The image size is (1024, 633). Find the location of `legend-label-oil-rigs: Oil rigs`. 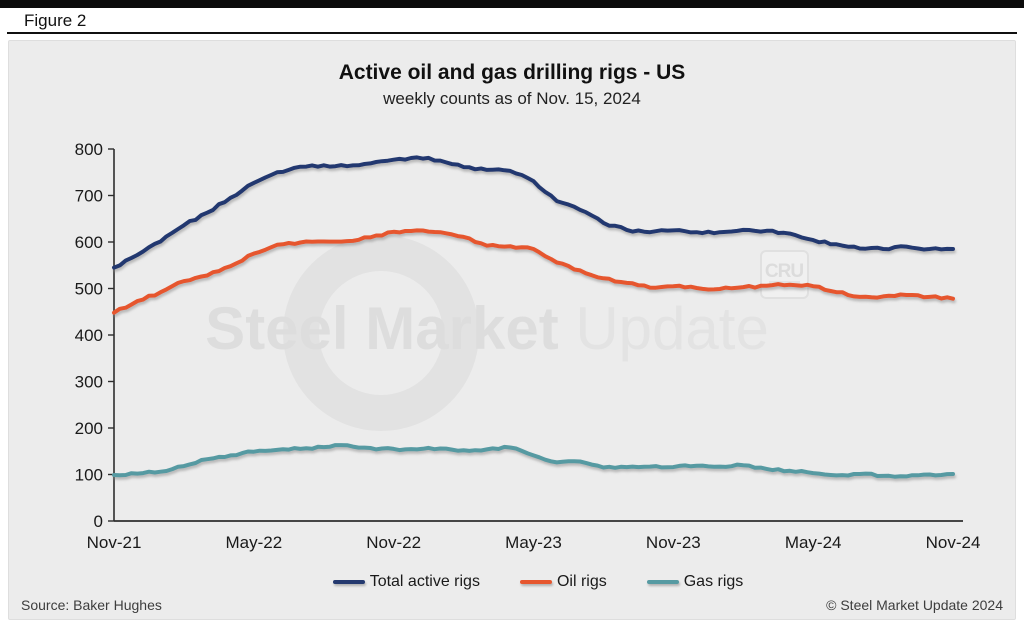

legend-label-oil-rigs: Oil rigs is located at coordinates (581, 581).